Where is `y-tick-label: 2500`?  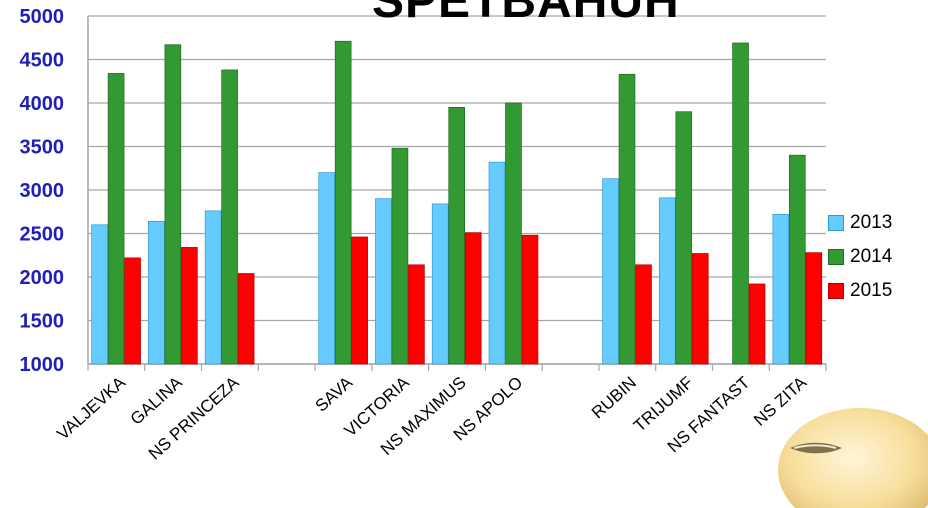 y-tick-label: 2500 is located at coordinates (42, 235).